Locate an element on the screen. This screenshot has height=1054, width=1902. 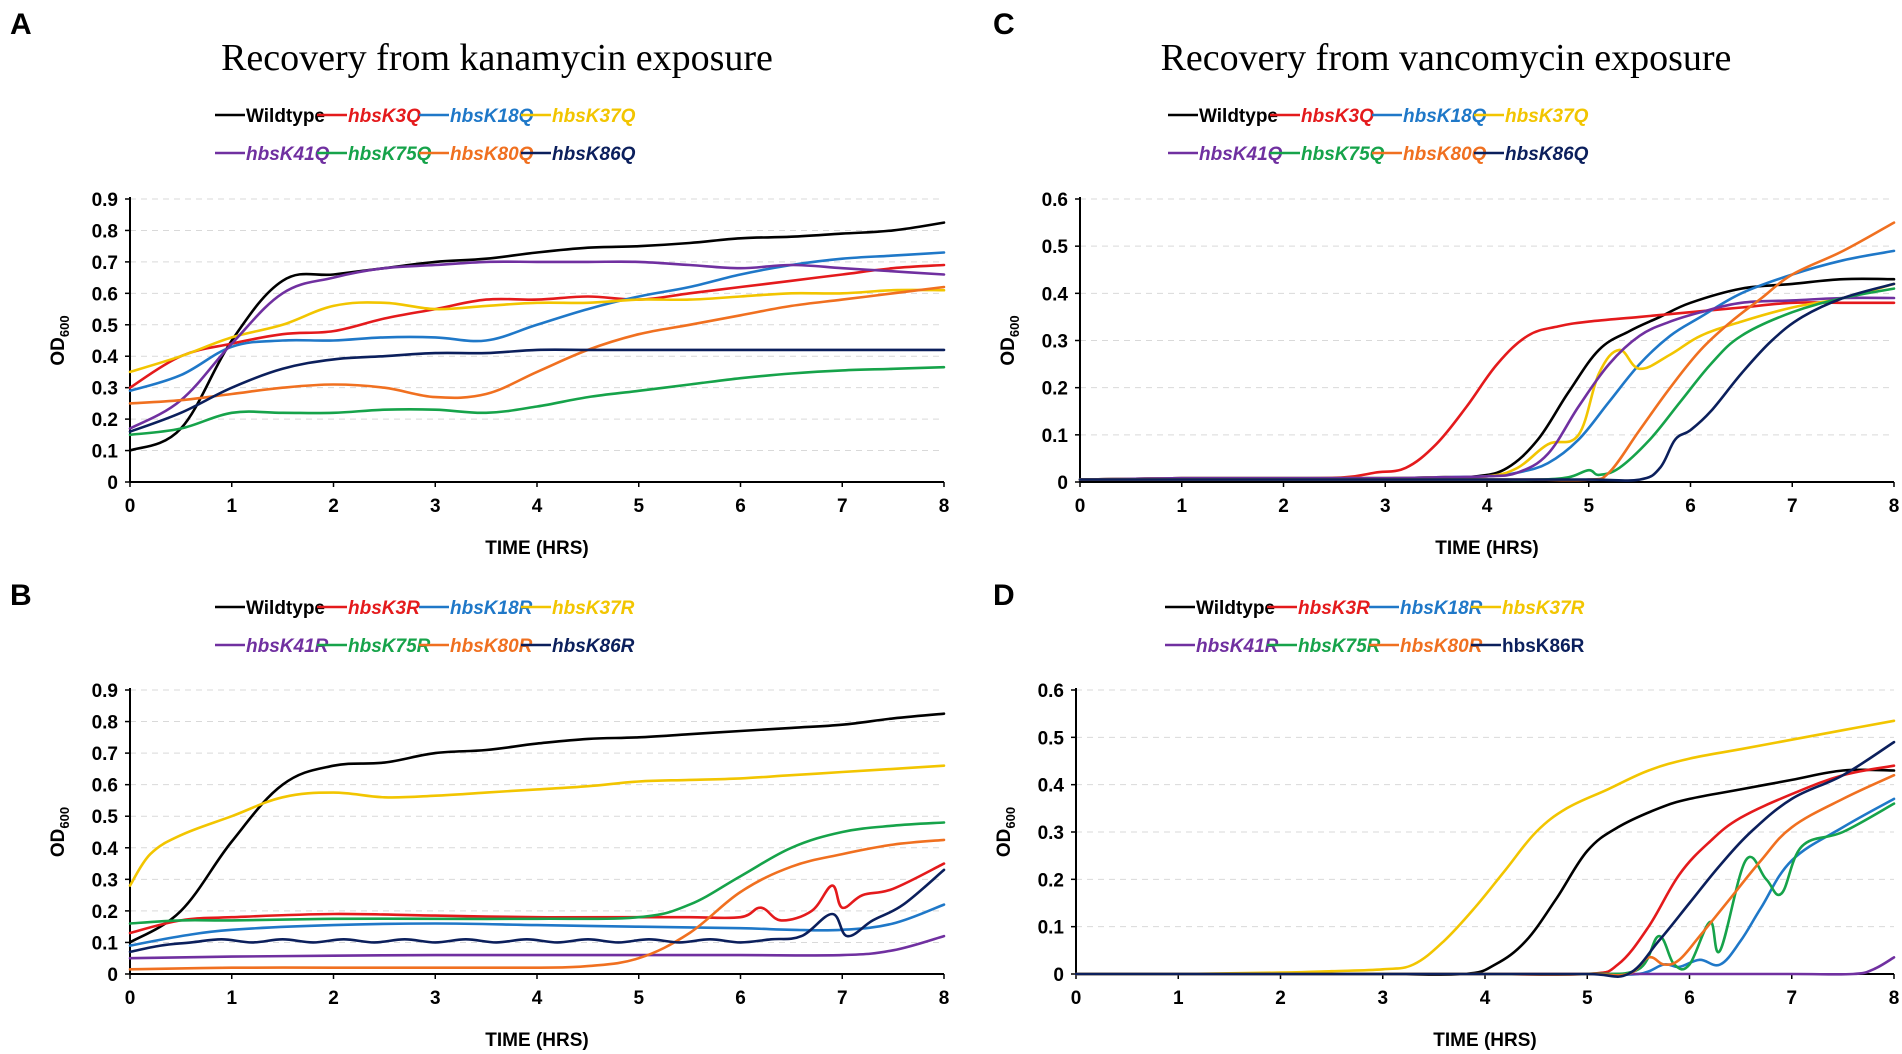
legend-item: hbsK75Q is located at coordinates (374, 154).